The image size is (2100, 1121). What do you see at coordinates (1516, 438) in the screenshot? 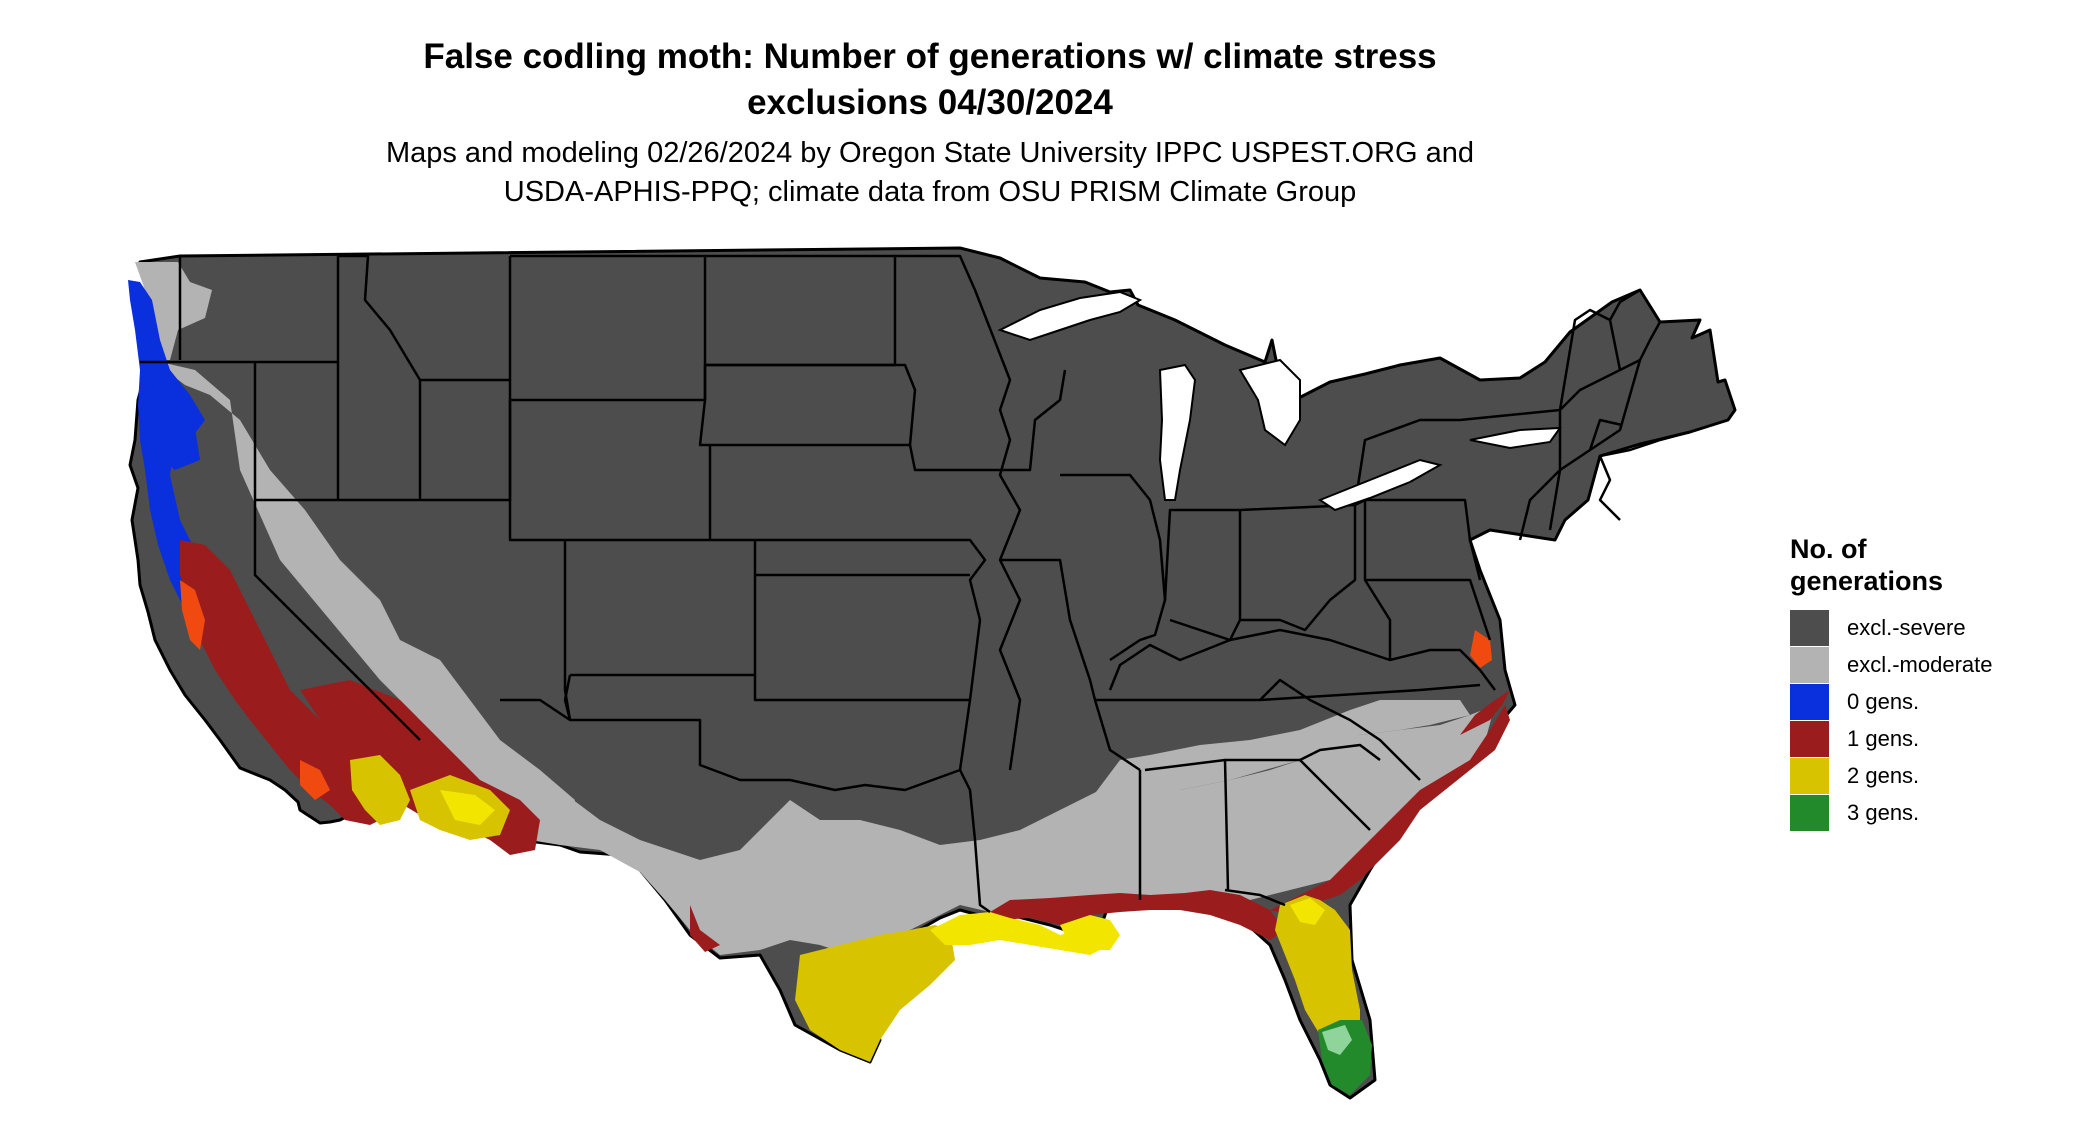
I see `lake-ontario` at bounding box center [1516, 438].